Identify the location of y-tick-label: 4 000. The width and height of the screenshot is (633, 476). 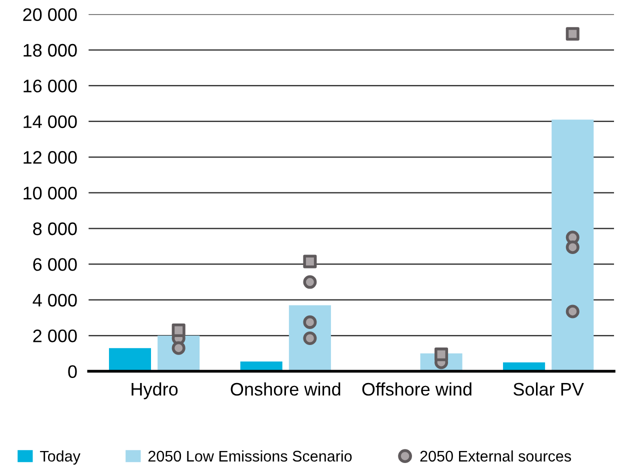
(54, 300).